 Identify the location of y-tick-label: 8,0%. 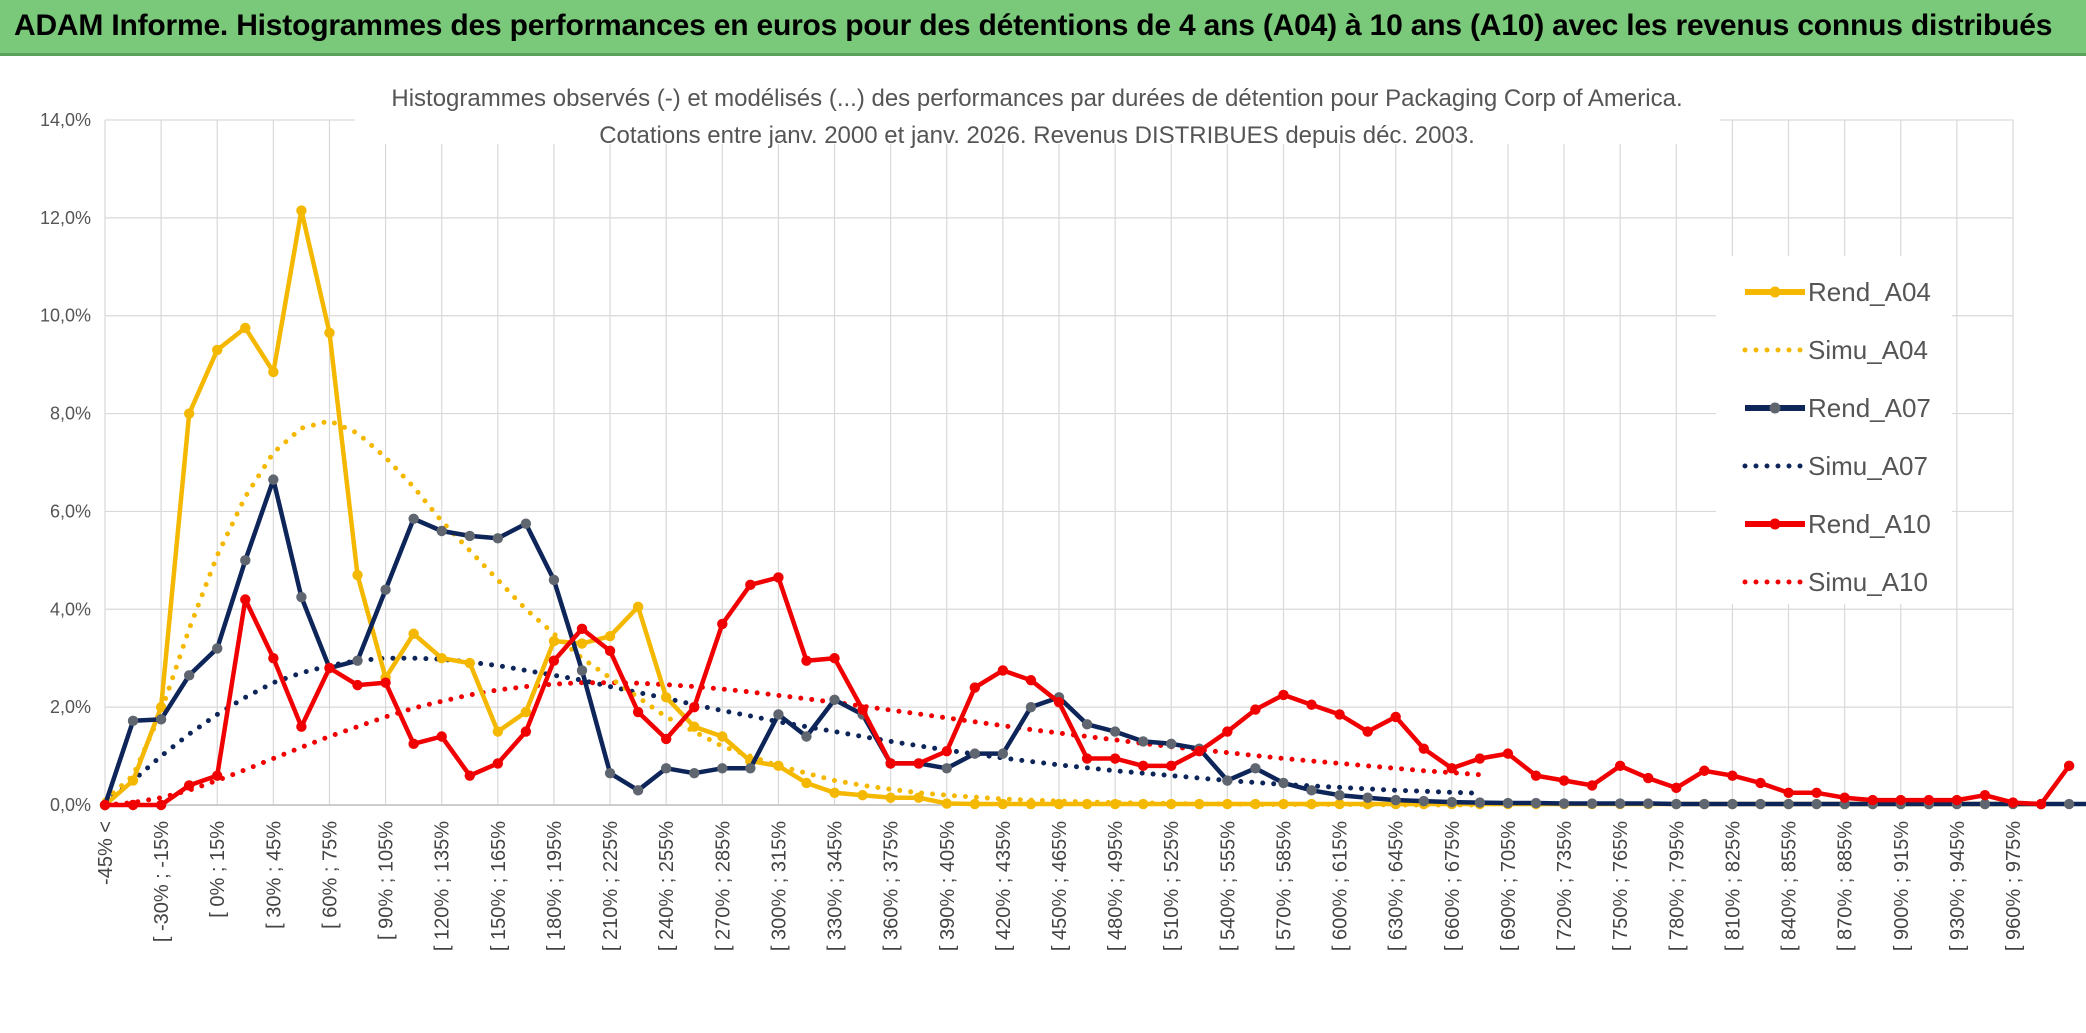
(70, 414).